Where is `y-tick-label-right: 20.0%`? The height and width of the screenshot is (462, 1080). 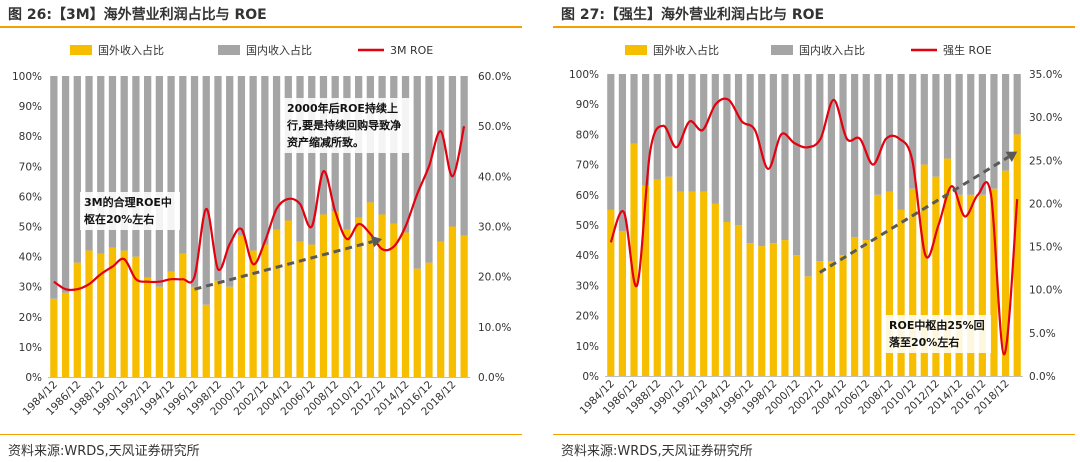 y-tick-label-right: 20.0% is located at coordinates (1045, 204).